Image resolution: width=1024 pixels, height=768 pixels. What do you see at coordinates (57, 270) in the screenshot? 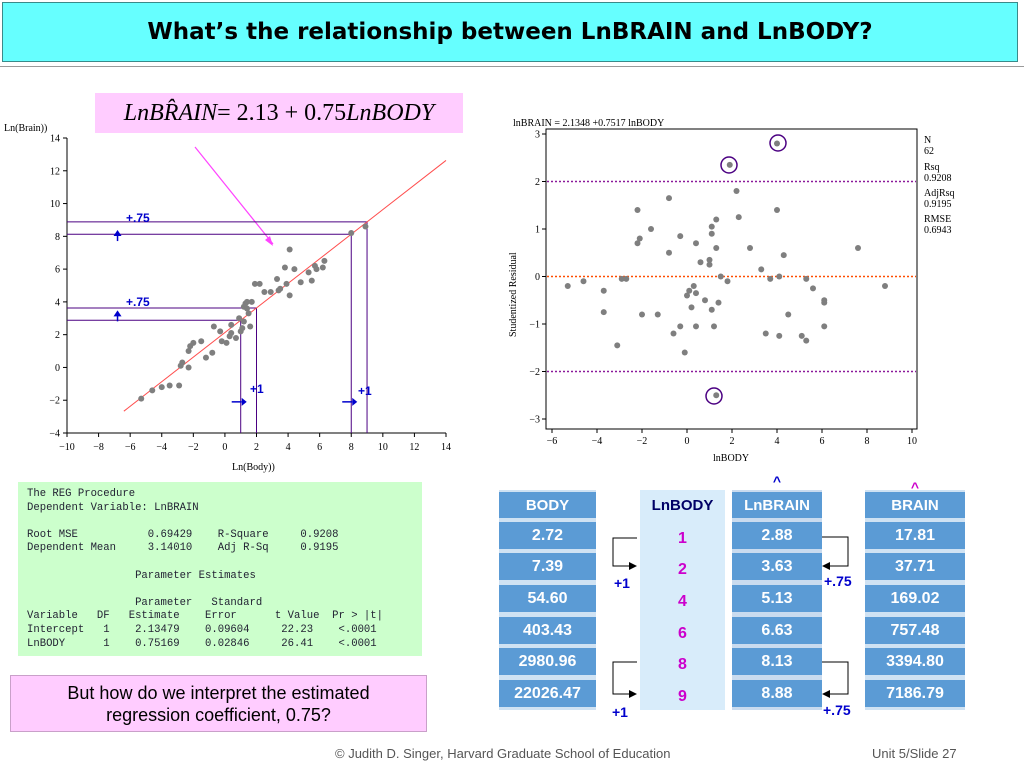
I see `left-y-tick-label: 6` at bounding box center [57, 270].